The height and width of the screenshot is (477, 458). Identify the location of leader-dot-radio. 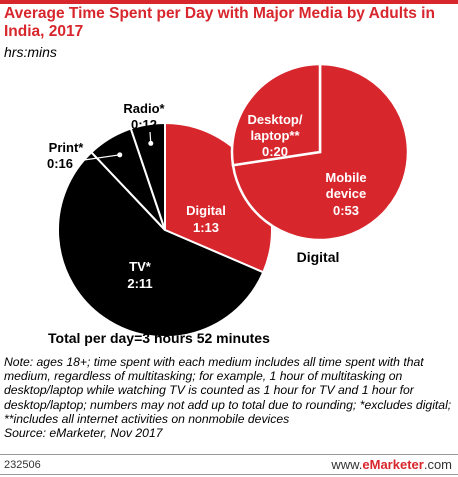
(151, 143).